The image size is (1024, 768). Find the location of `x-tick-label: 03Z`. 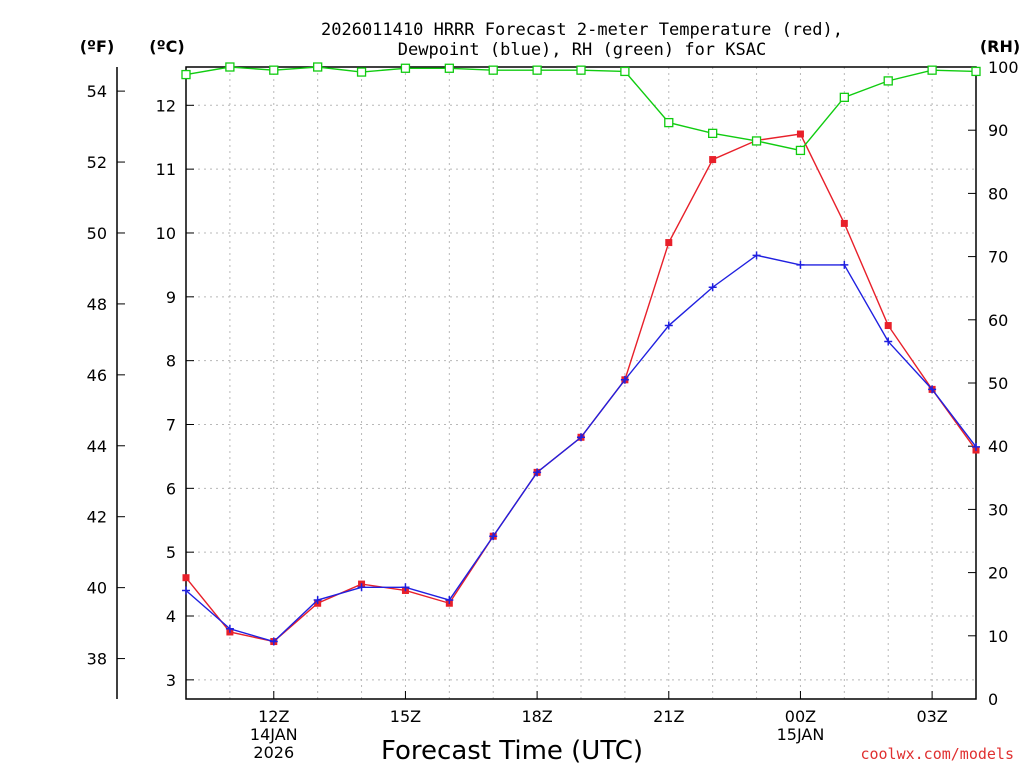

x-tick-label: 03Z is located at coordinates (931, 716).